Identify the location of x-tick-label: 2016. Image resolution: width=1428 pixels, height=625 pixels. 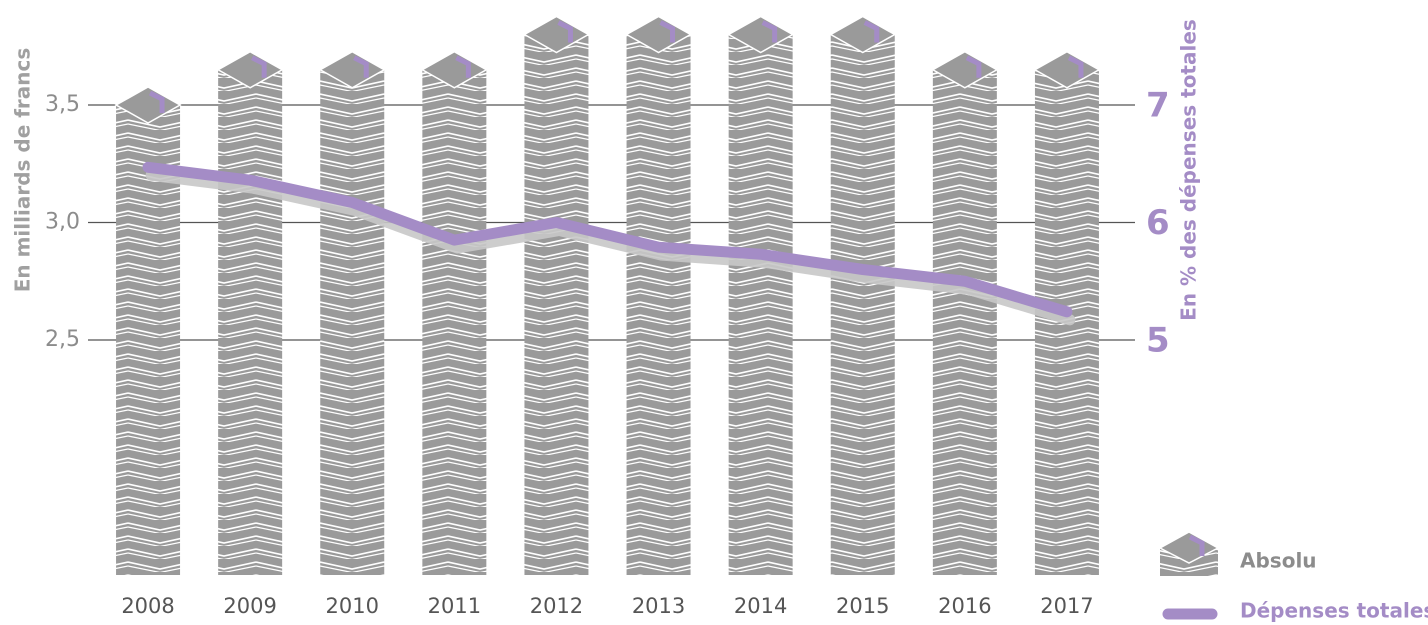
(964, 606).